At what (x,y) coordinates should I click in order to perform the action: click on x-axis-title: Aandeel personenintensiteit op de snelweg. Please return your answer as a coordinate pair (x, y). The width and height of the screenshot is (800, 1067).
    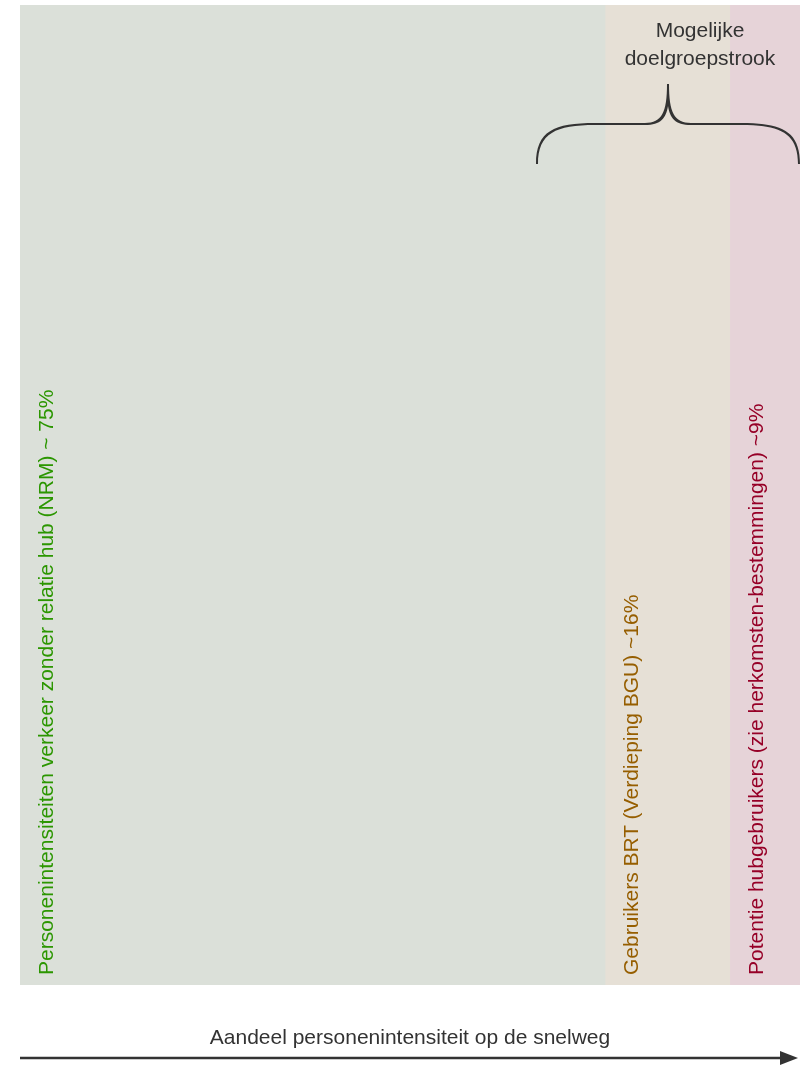
    Looking at the image, I should click on (410, 1037).